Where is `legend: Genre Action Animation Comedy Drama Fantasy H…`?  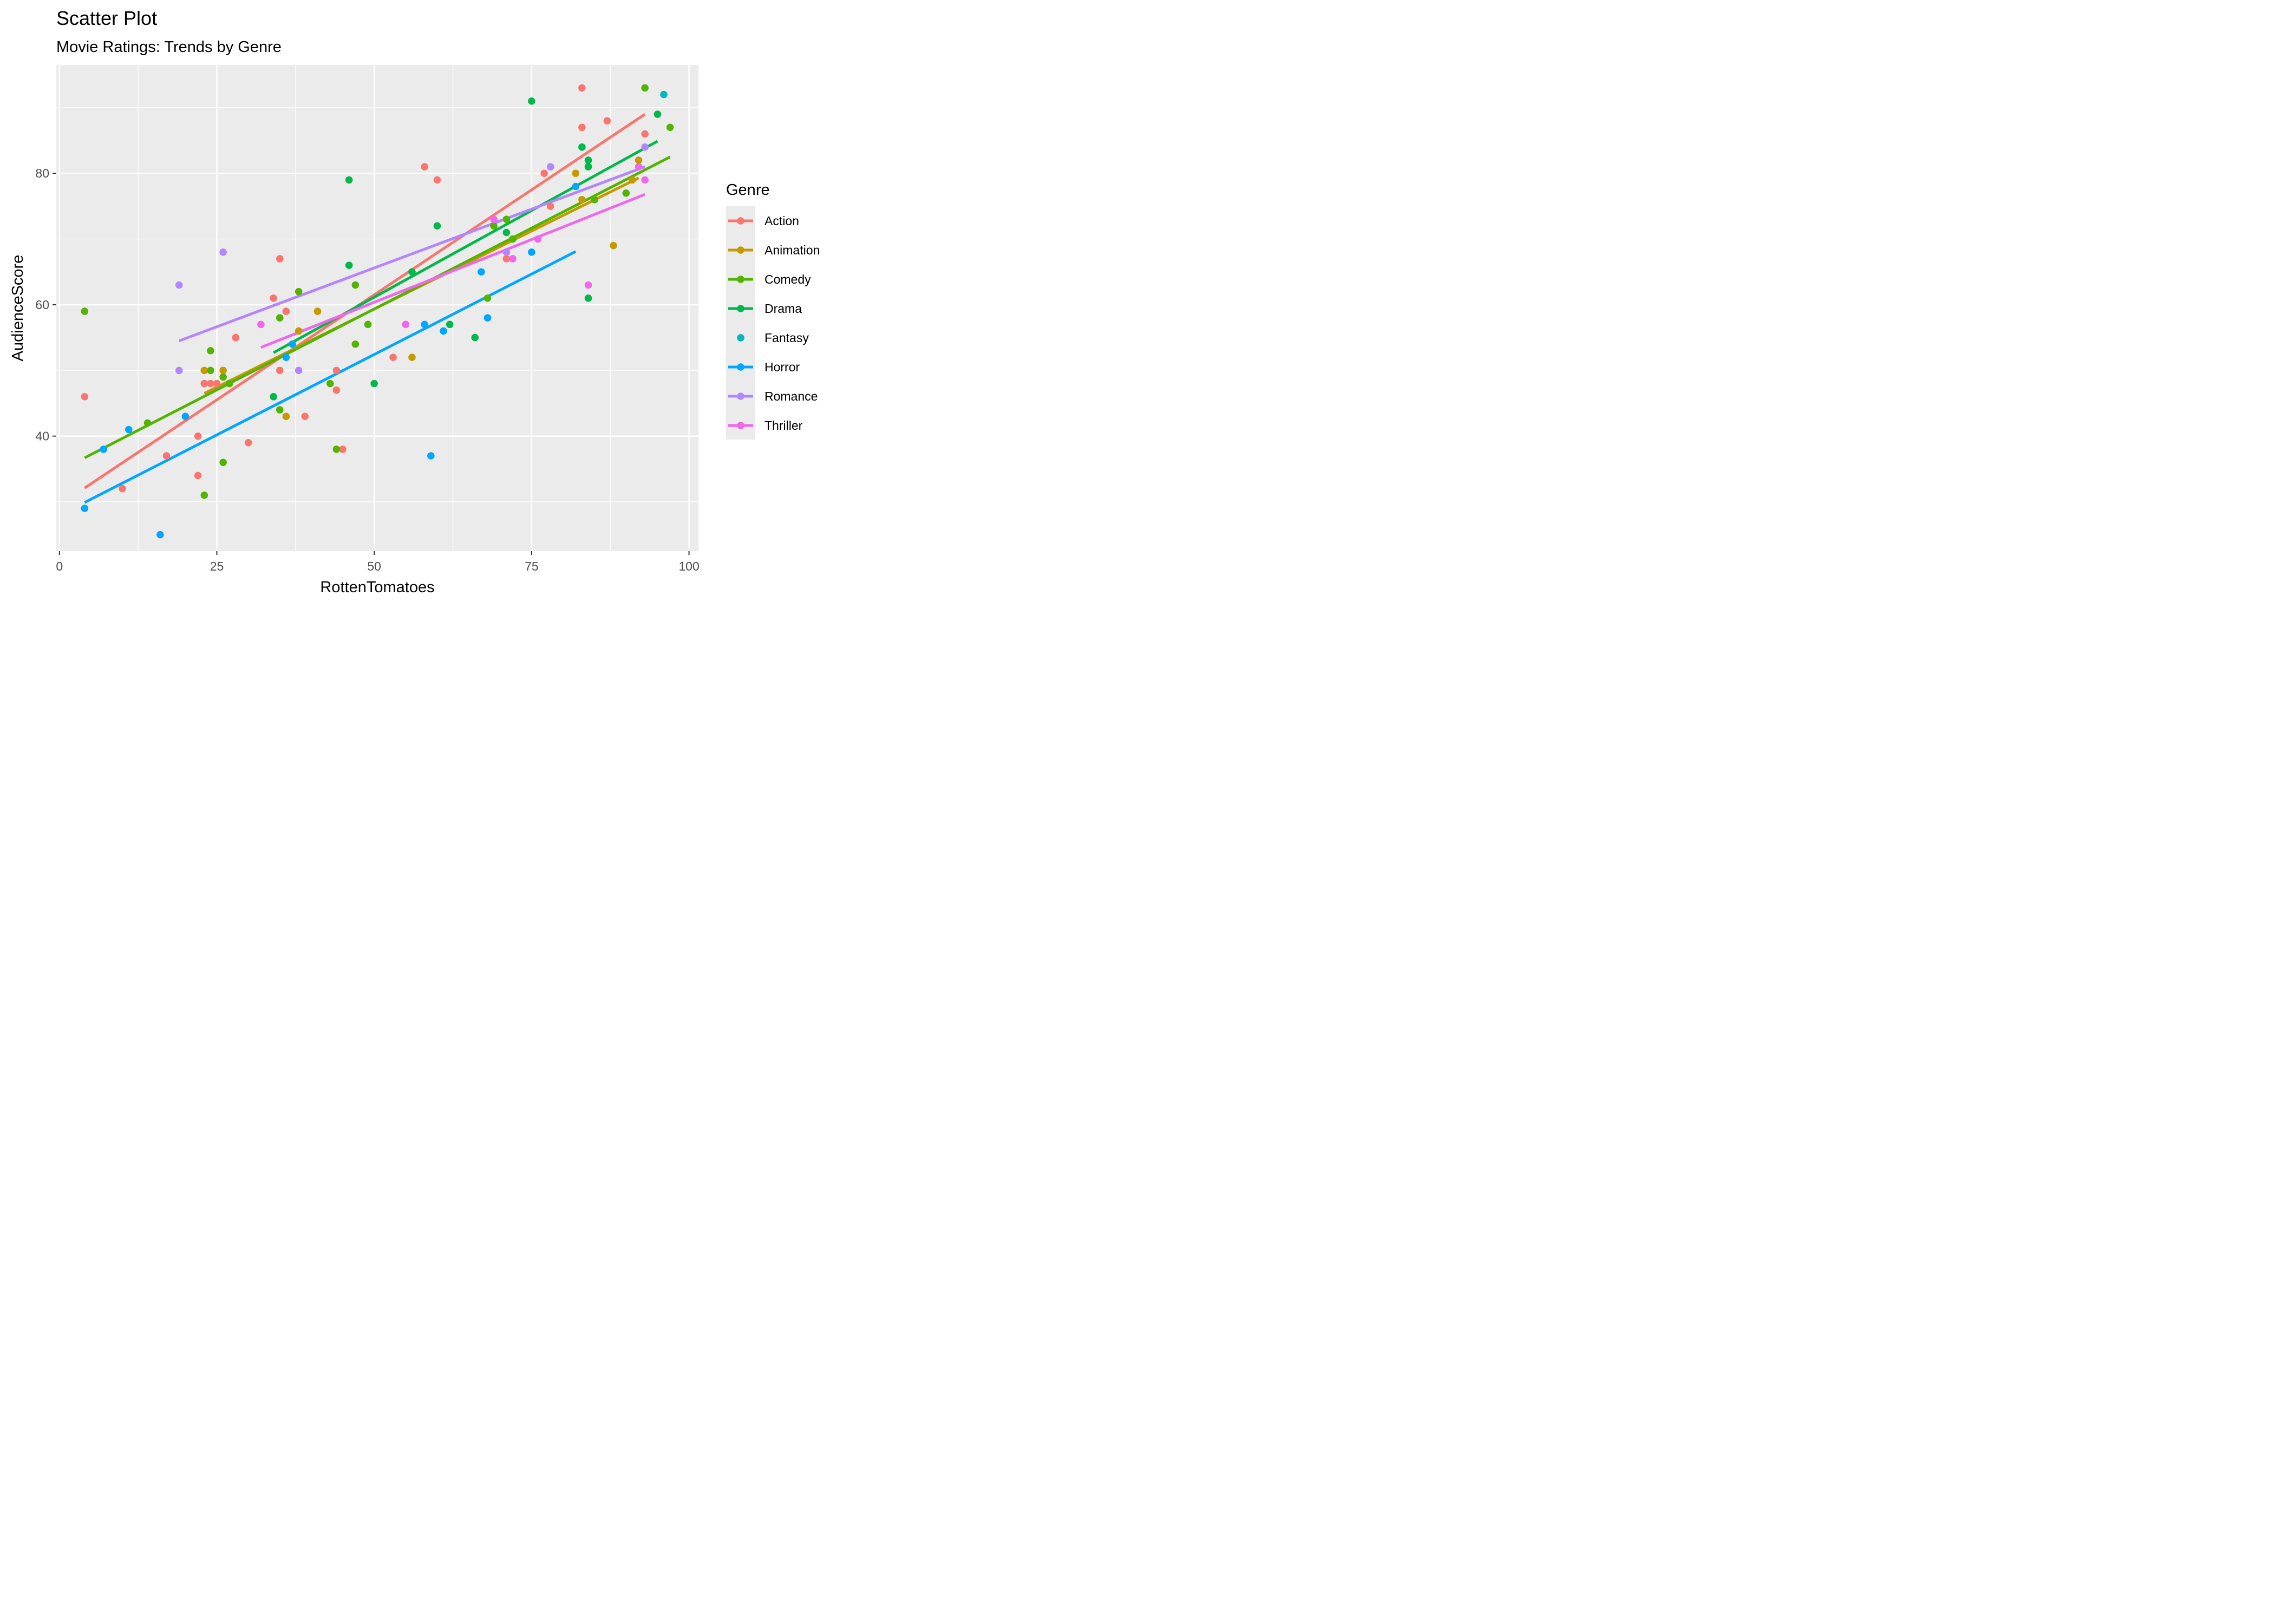
legend: Genre Action Animation Comedy Drama Fantasy H… is located at coordinates (773, 310).